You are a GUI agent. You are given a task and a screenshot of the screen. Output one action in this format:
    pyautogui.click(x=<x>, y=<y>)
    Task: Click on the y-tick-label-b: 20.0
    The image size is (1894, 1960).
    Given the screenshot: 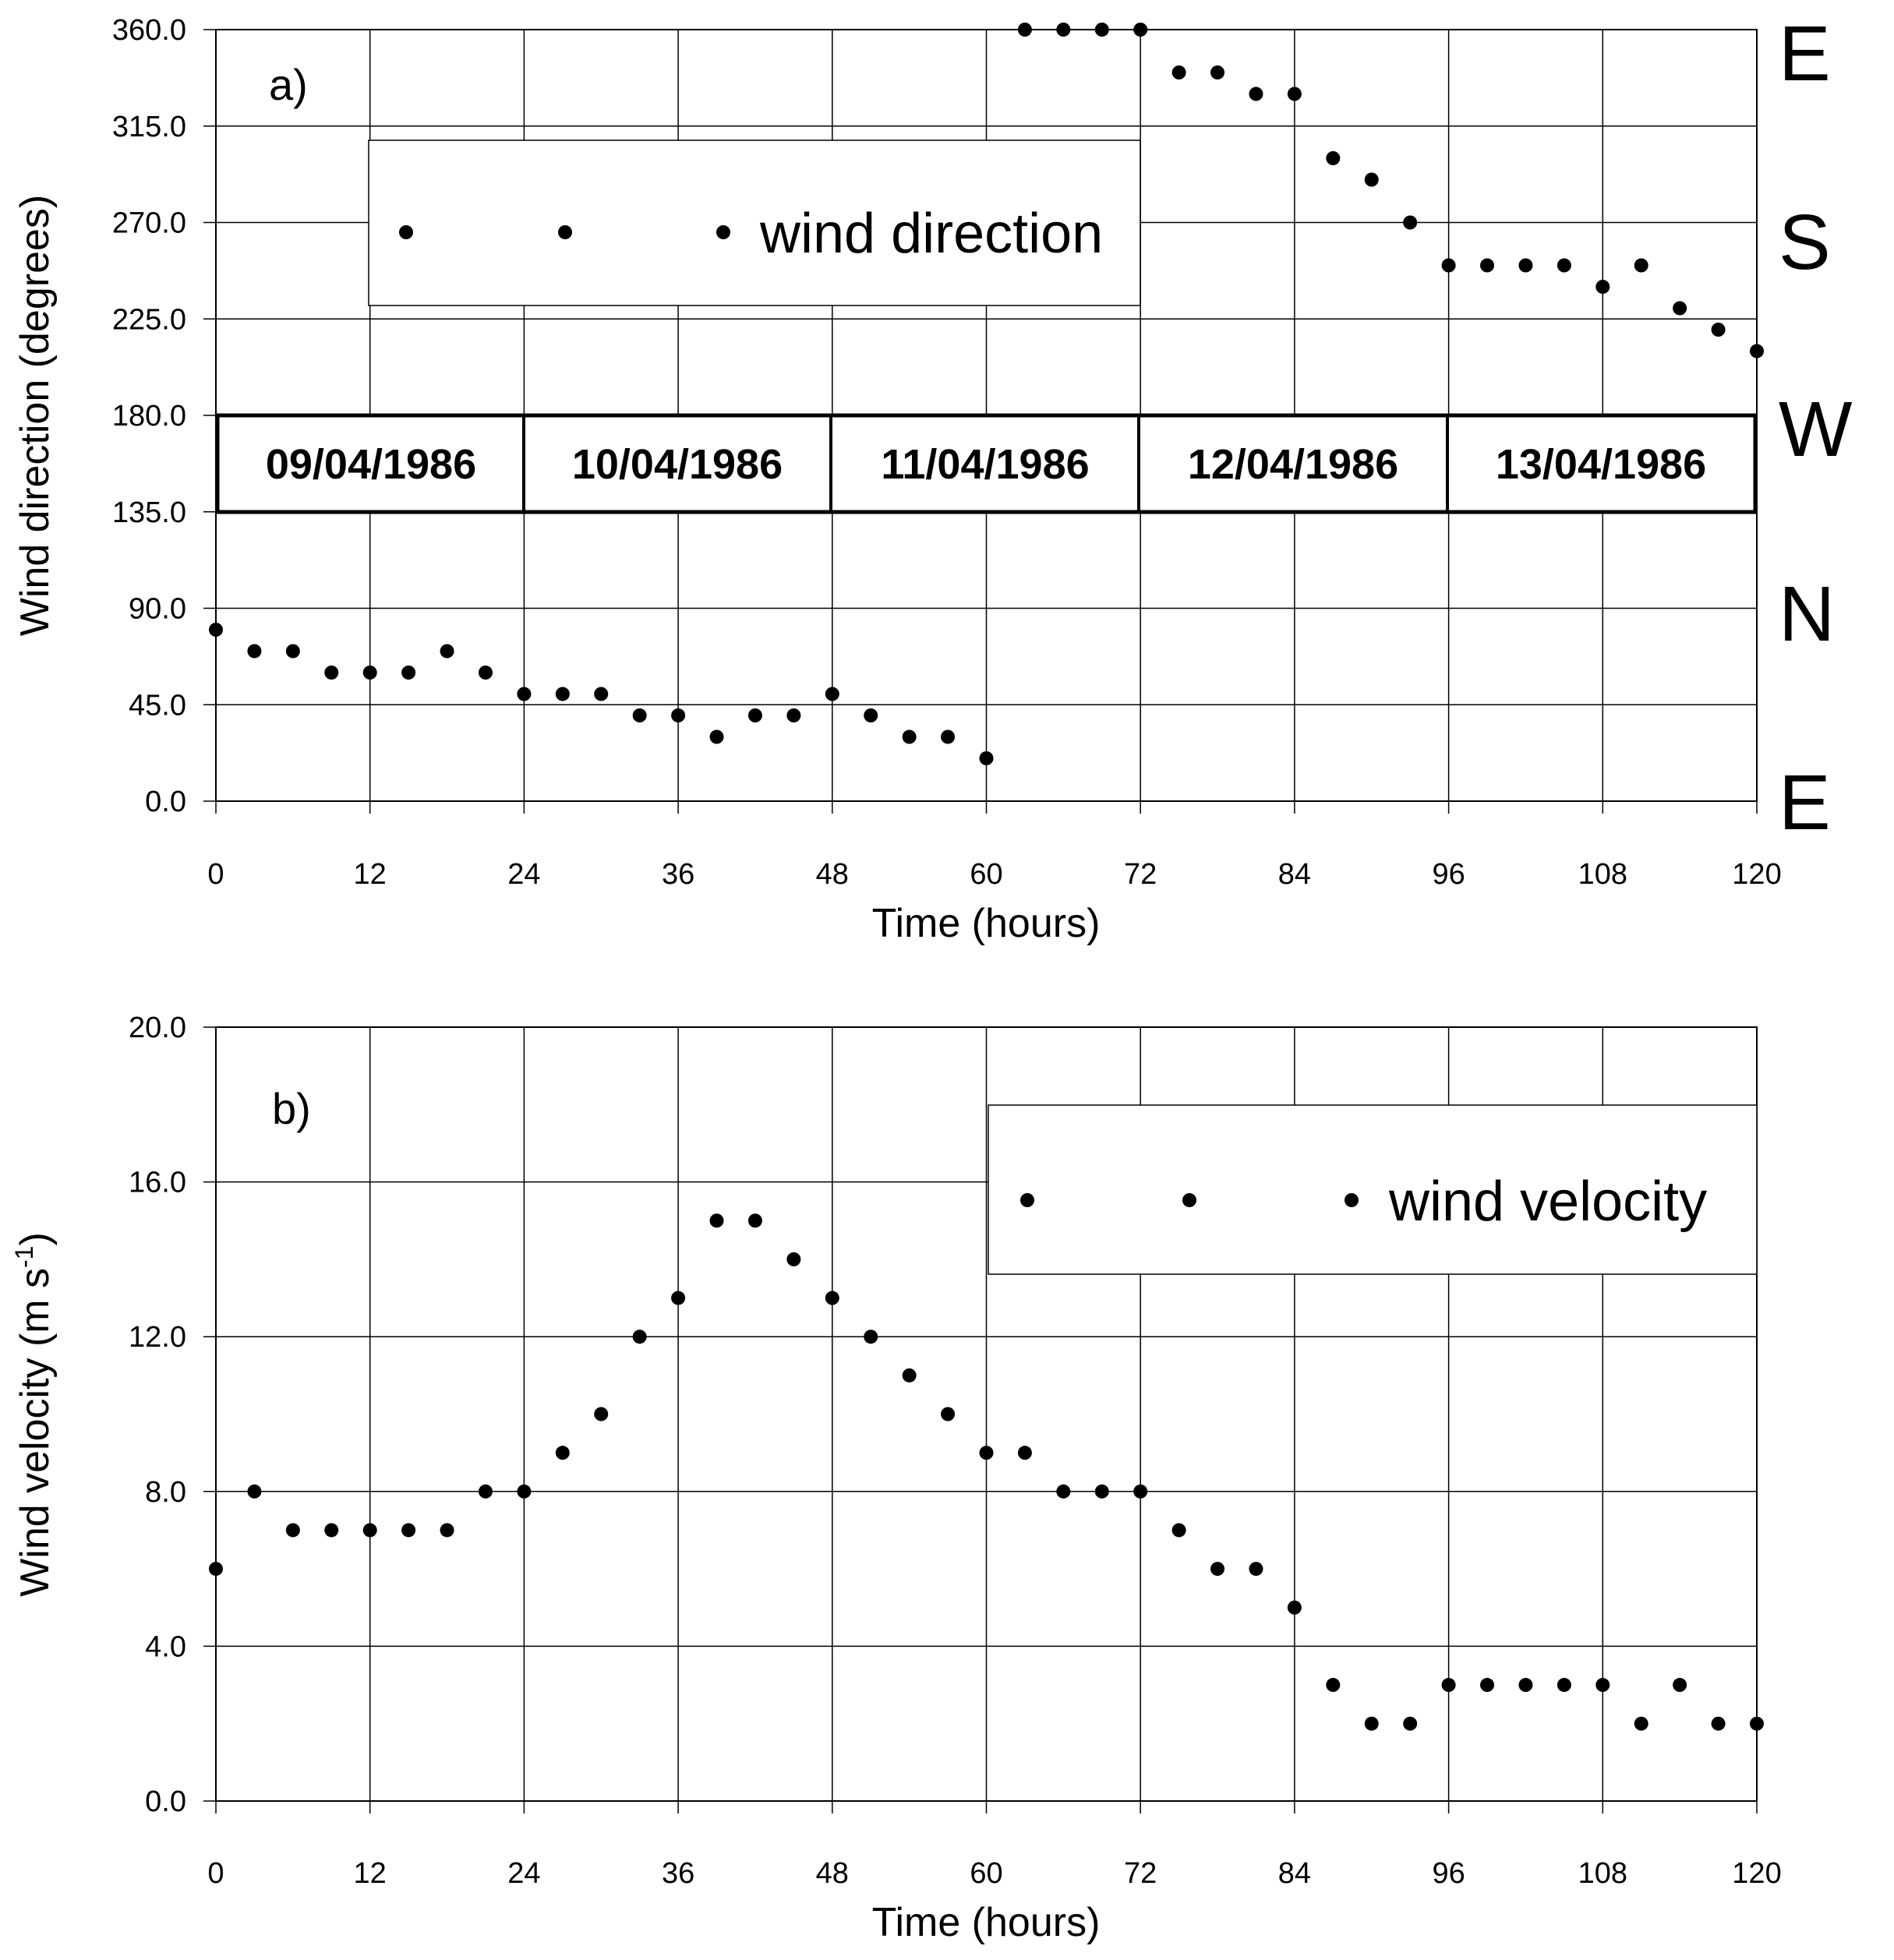 What is the action you would take?
    pyautogui.click(x=158, y=1028)
    